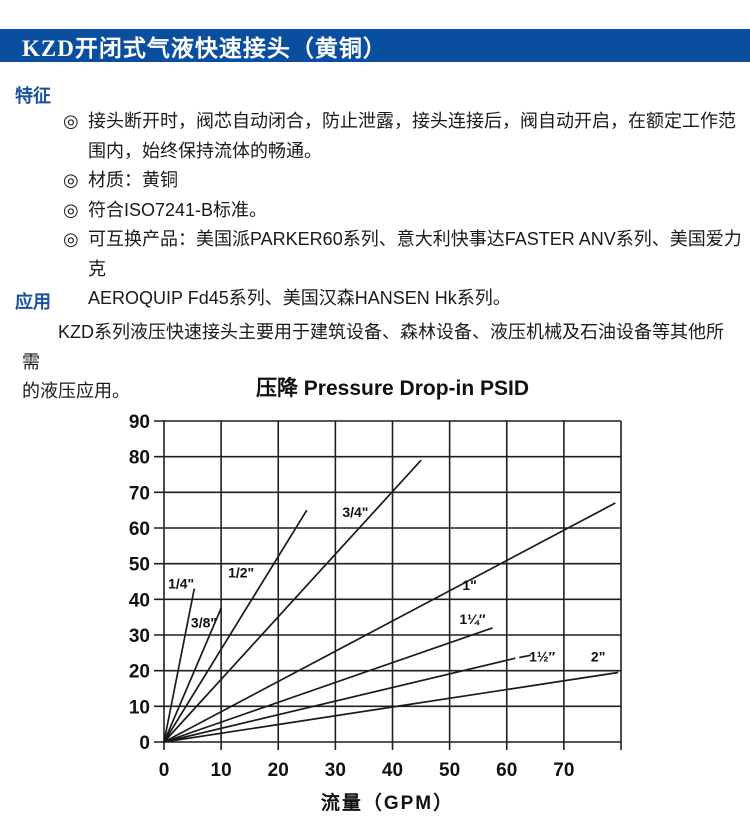 Image resolution: width=750 pixels, height=826 pixels. What do you see at coordinates (402, 181) in the screenshot?
I see `list-item: ◎ 材质：黄铜` at bounding box center [402, 181].